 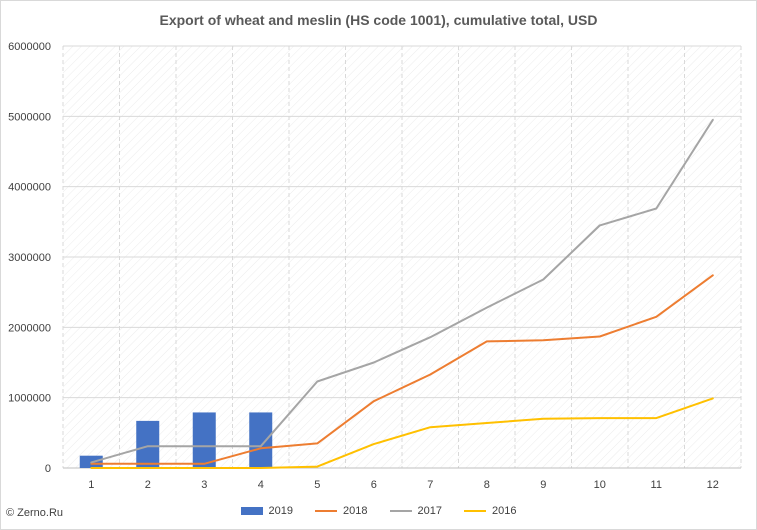 I want to click on line-series-2016, so click(x=402, y=433).